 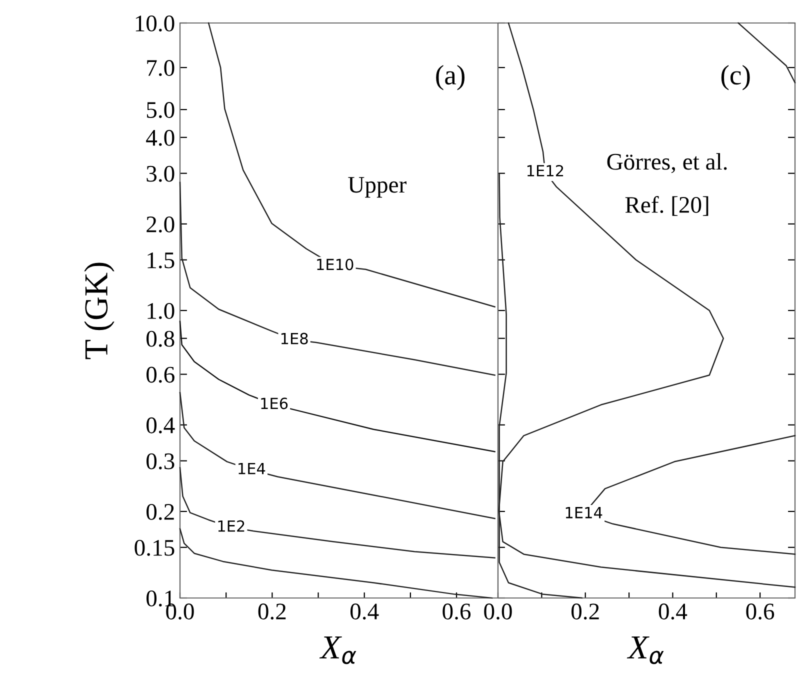 I want to click on annotation: 1E4, so click(x=252, y=468).